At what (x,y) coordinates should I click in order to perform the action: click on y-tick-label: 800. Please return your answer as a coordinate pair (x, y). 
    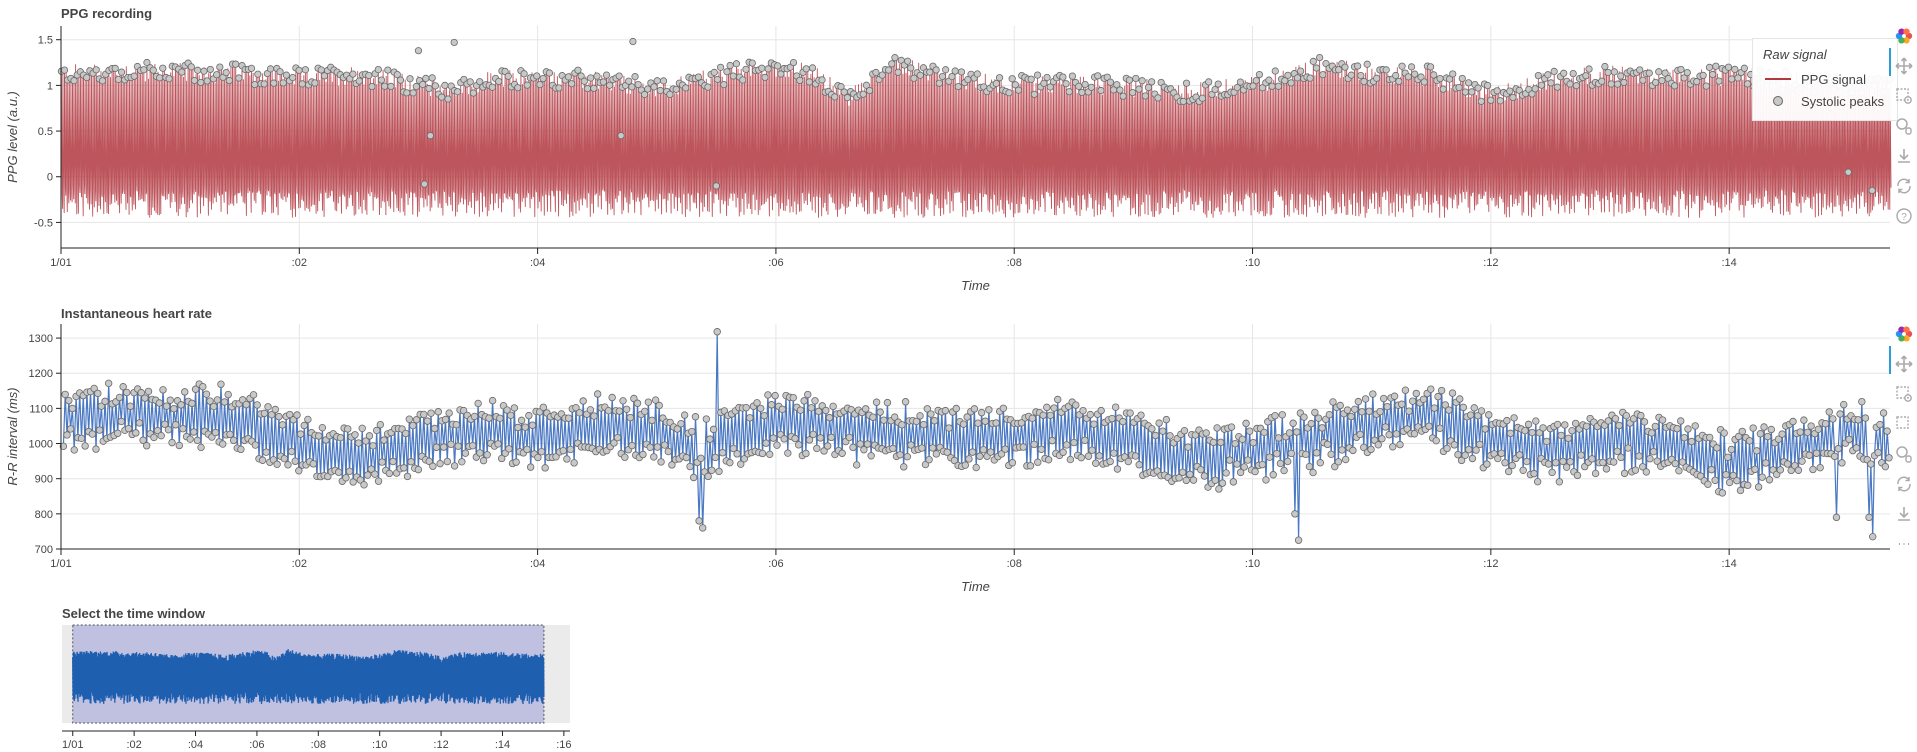
    Looking at the image, I should click on (44, 515).